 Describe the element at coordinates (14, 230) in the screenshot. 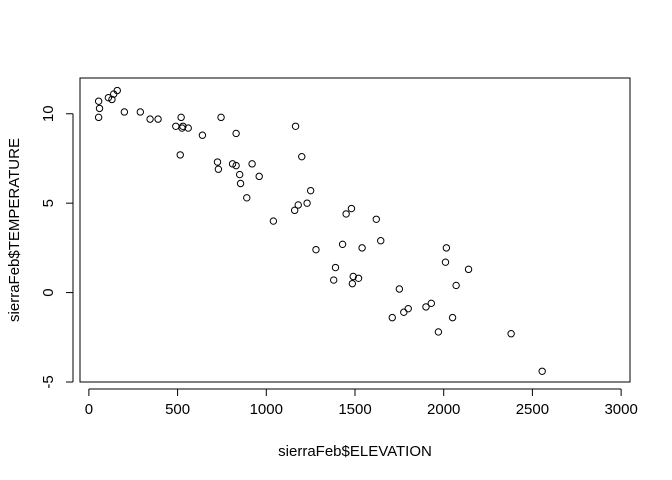

I see `y-axis-title: sierraFeb$TEMPERATURE` at that location.